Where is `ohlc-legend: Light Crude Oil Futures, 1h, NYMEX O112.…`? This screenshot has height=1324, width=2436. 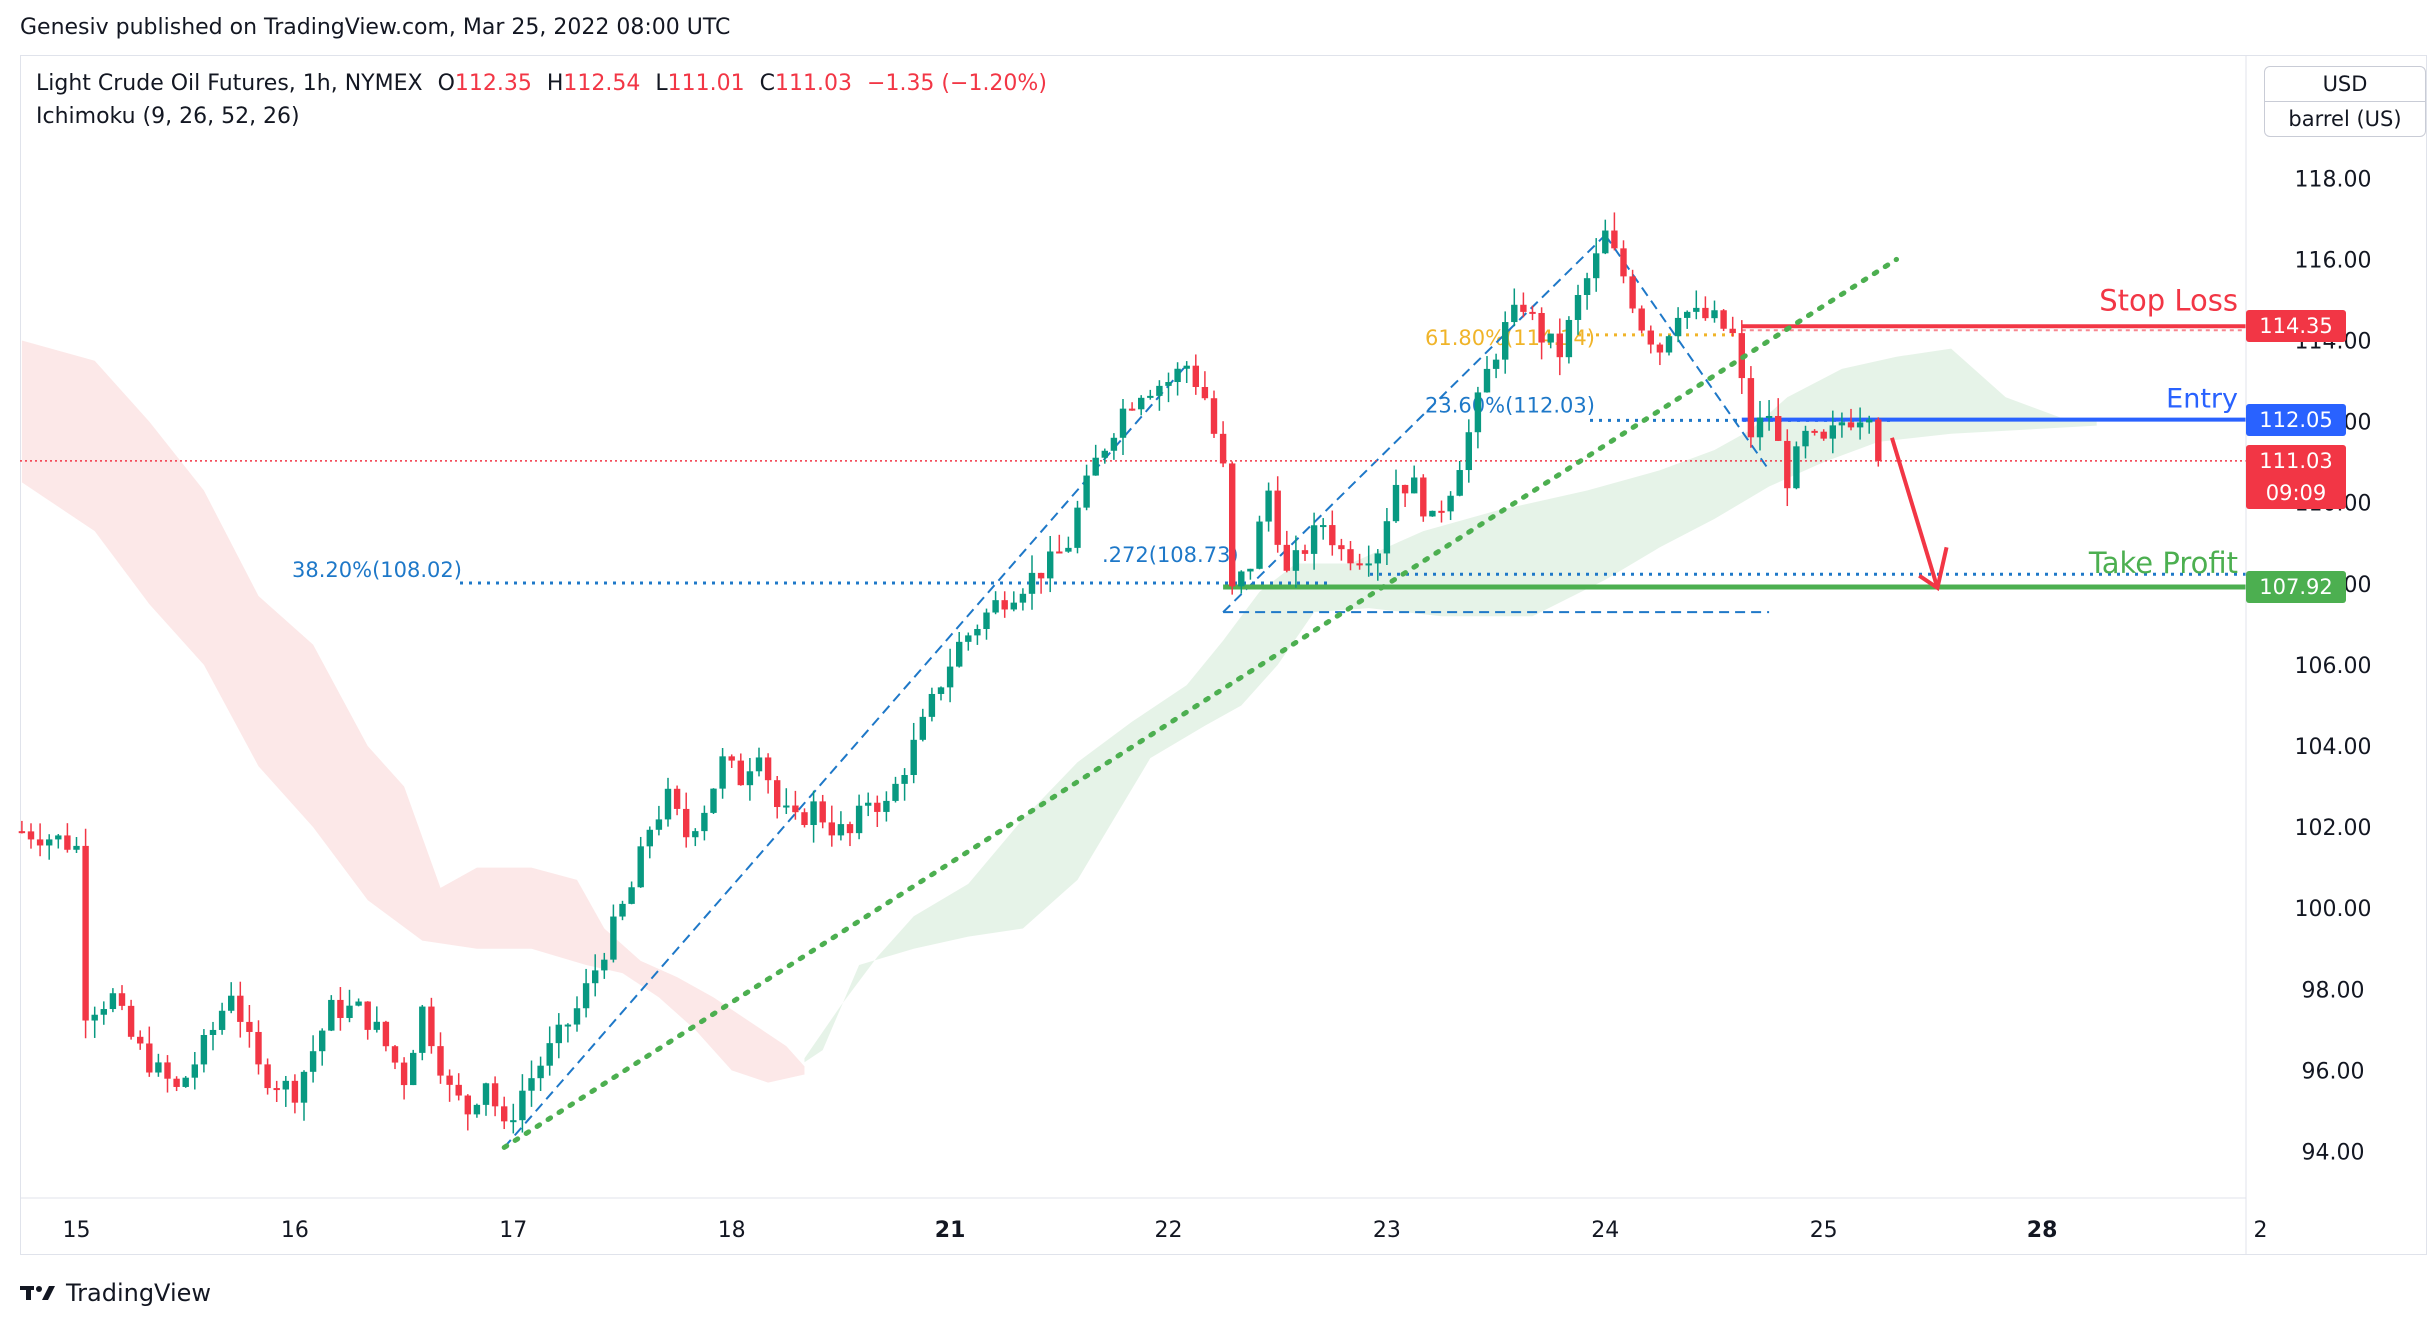
ohlc-legend: Light Crude Oil Futures, 1h, NYMEX O112.… is located at coordinates (541, 83).